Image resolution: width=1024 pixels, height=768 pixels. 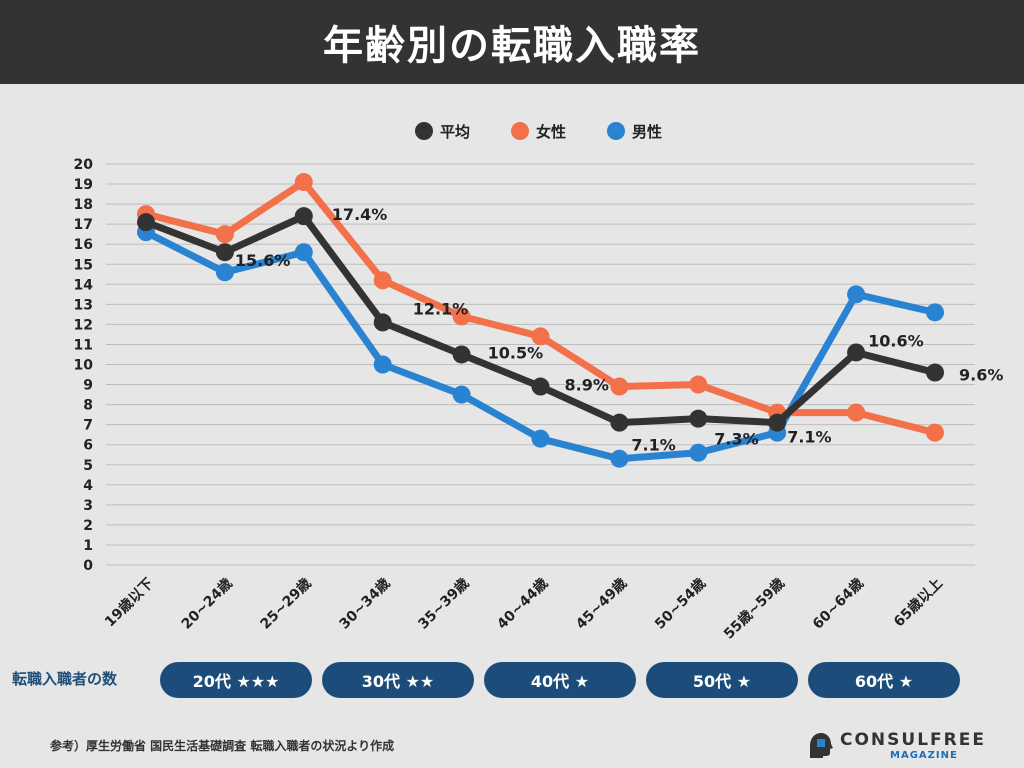 I want to click on data-label: 10.5%, so click(x=516, y=352).